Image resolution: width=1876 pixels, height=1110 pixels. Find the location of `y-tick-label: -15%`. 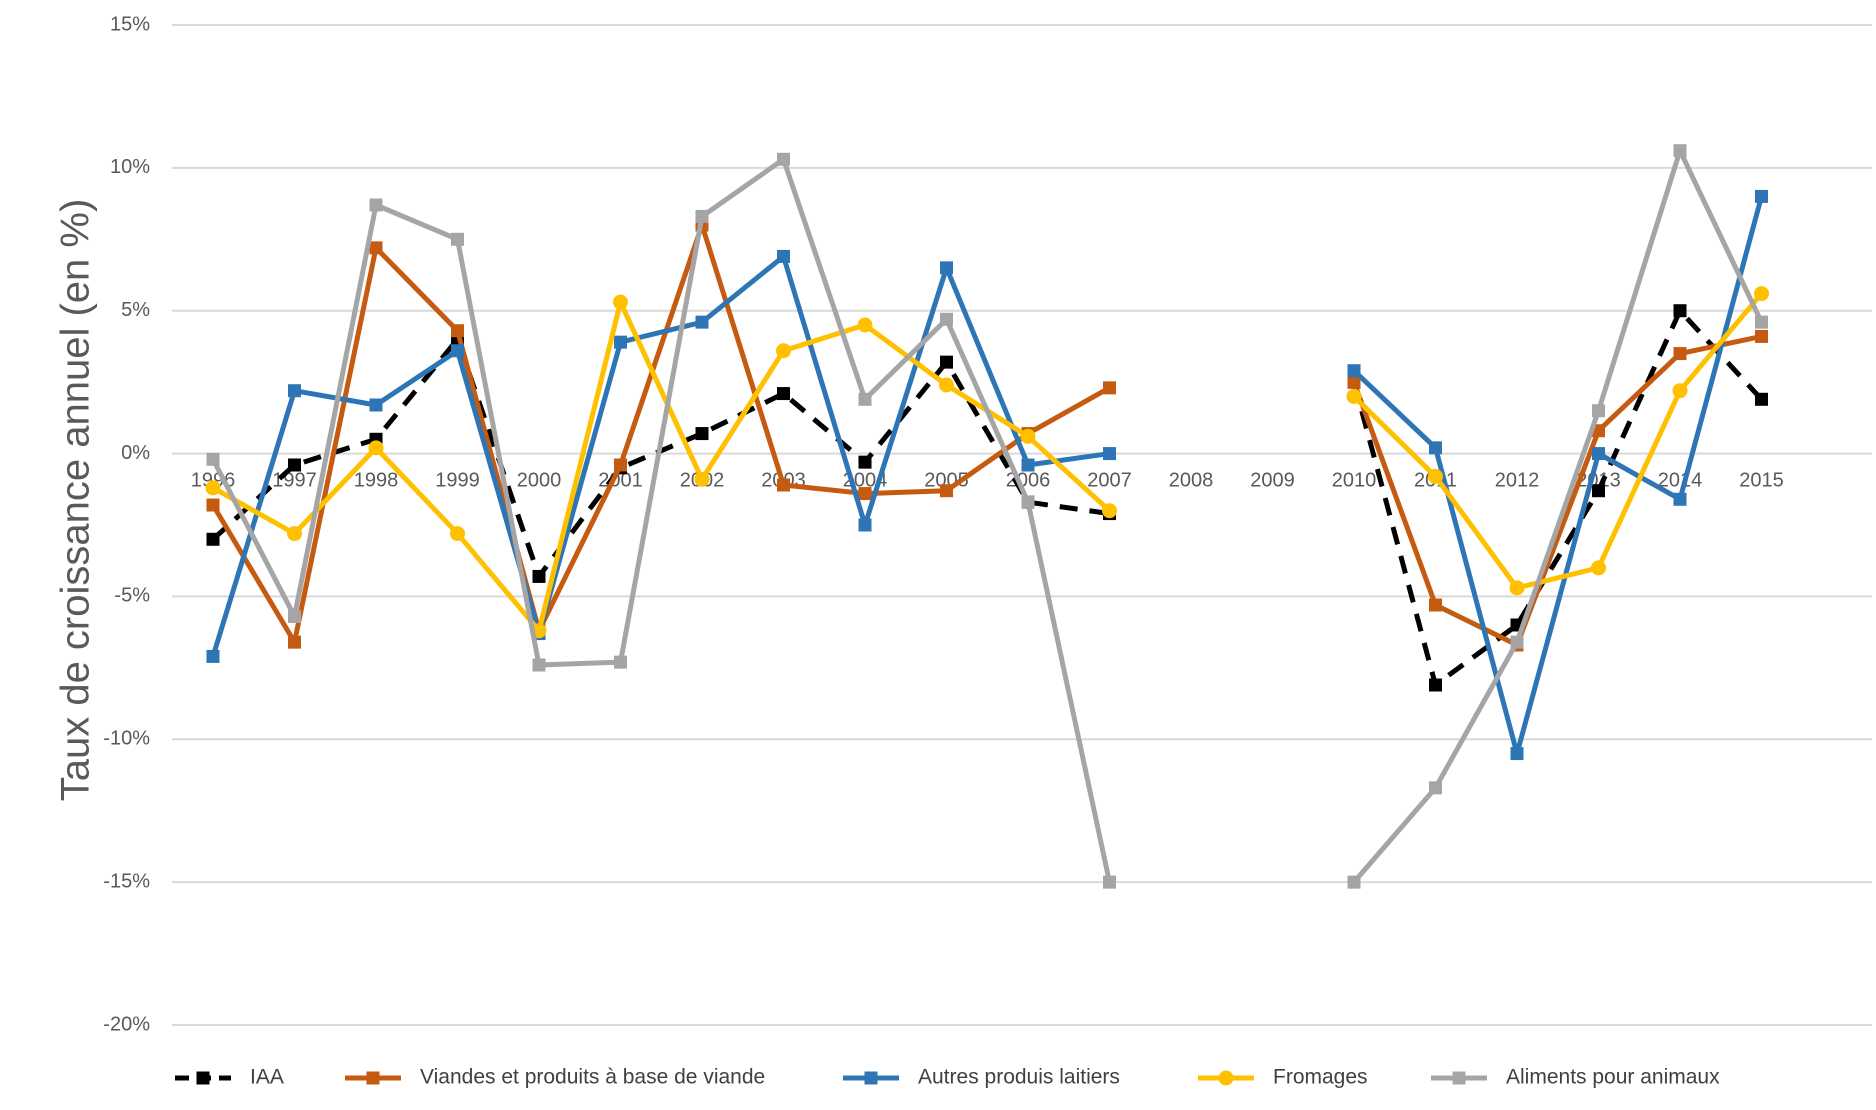

y-tick-label: -15% is located at coordinates (126, 881).